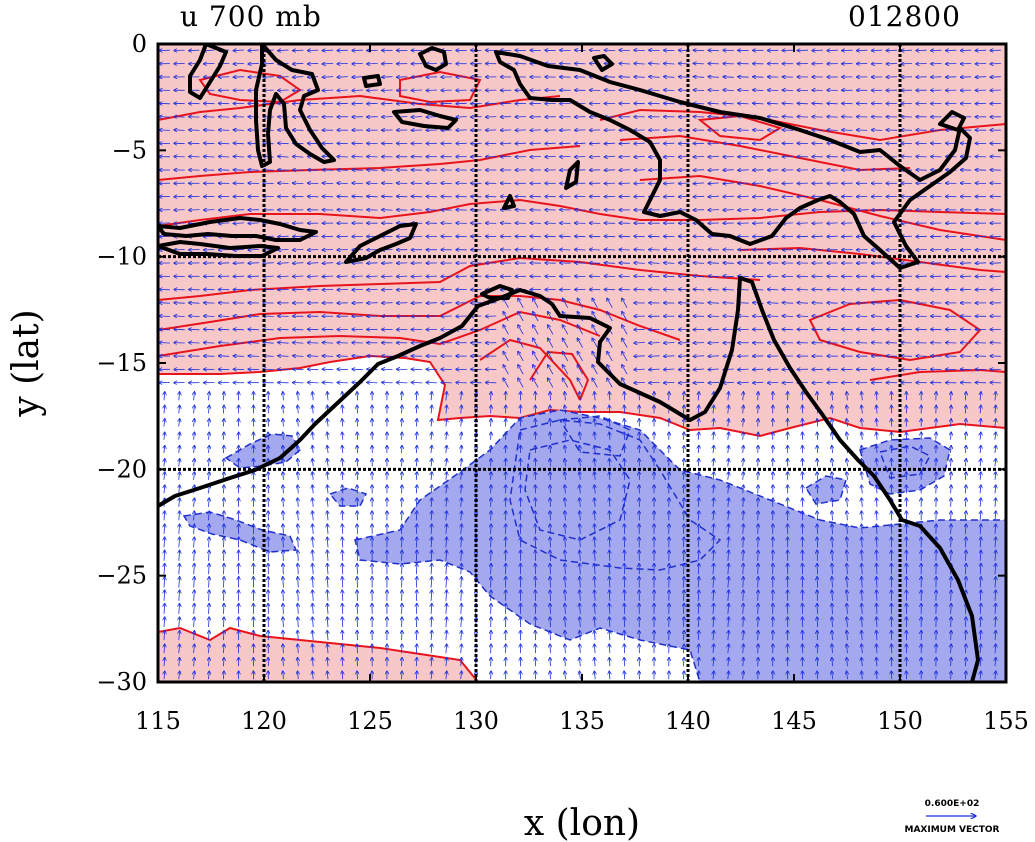  Describe the element at coordinates (904, 16) in the screenshot. I see `date-label: 012800` at that location.